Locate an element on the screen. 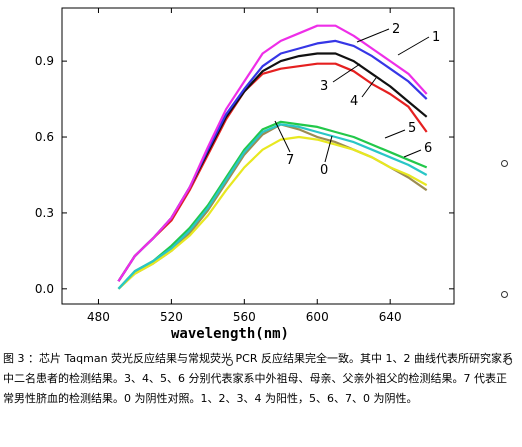 The image size is (522, 447). curve-label-1: 1 is located at coordinates (436, 37).